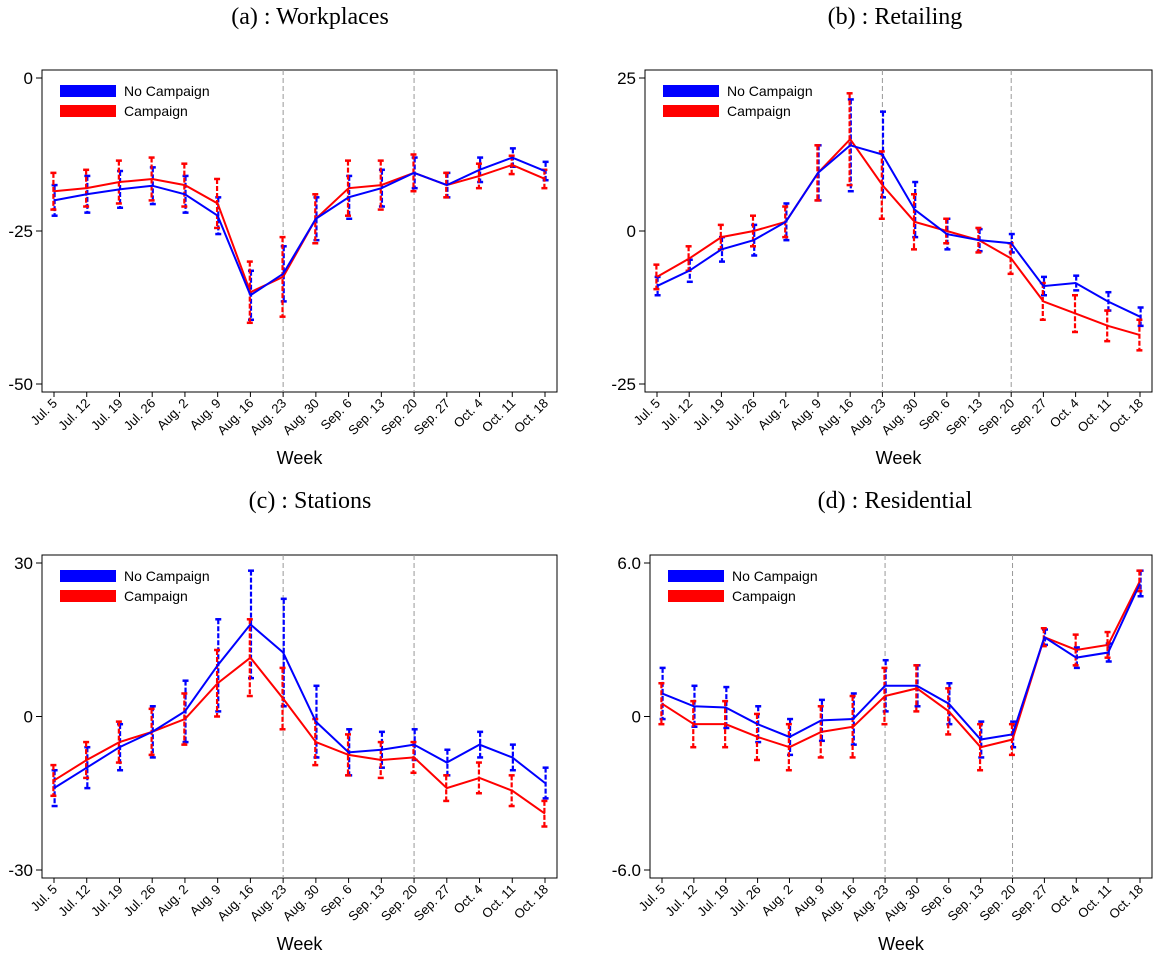 The width and height of the screenshot is (1156, 953). I want to click on y-tick-label: -6.0, so click(626, 870).